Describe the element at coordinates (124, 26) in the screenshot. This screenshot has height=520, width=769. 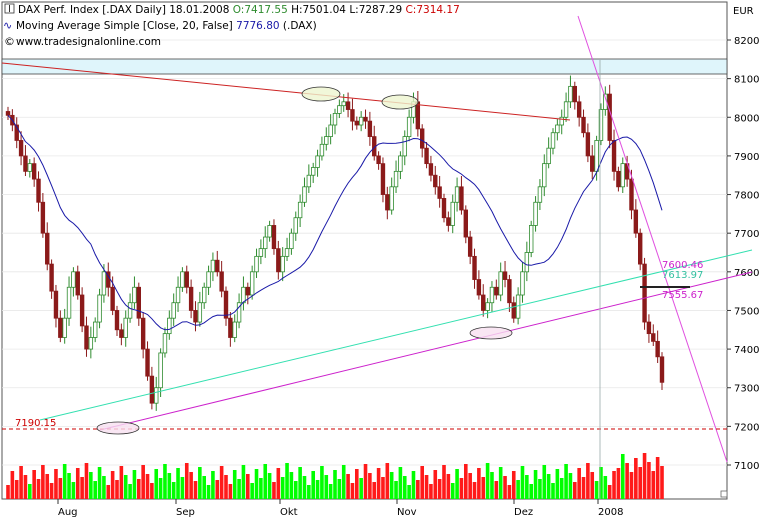
I see `header-ma-label: Moving Average Simple [Close, 20, False]` at that location.